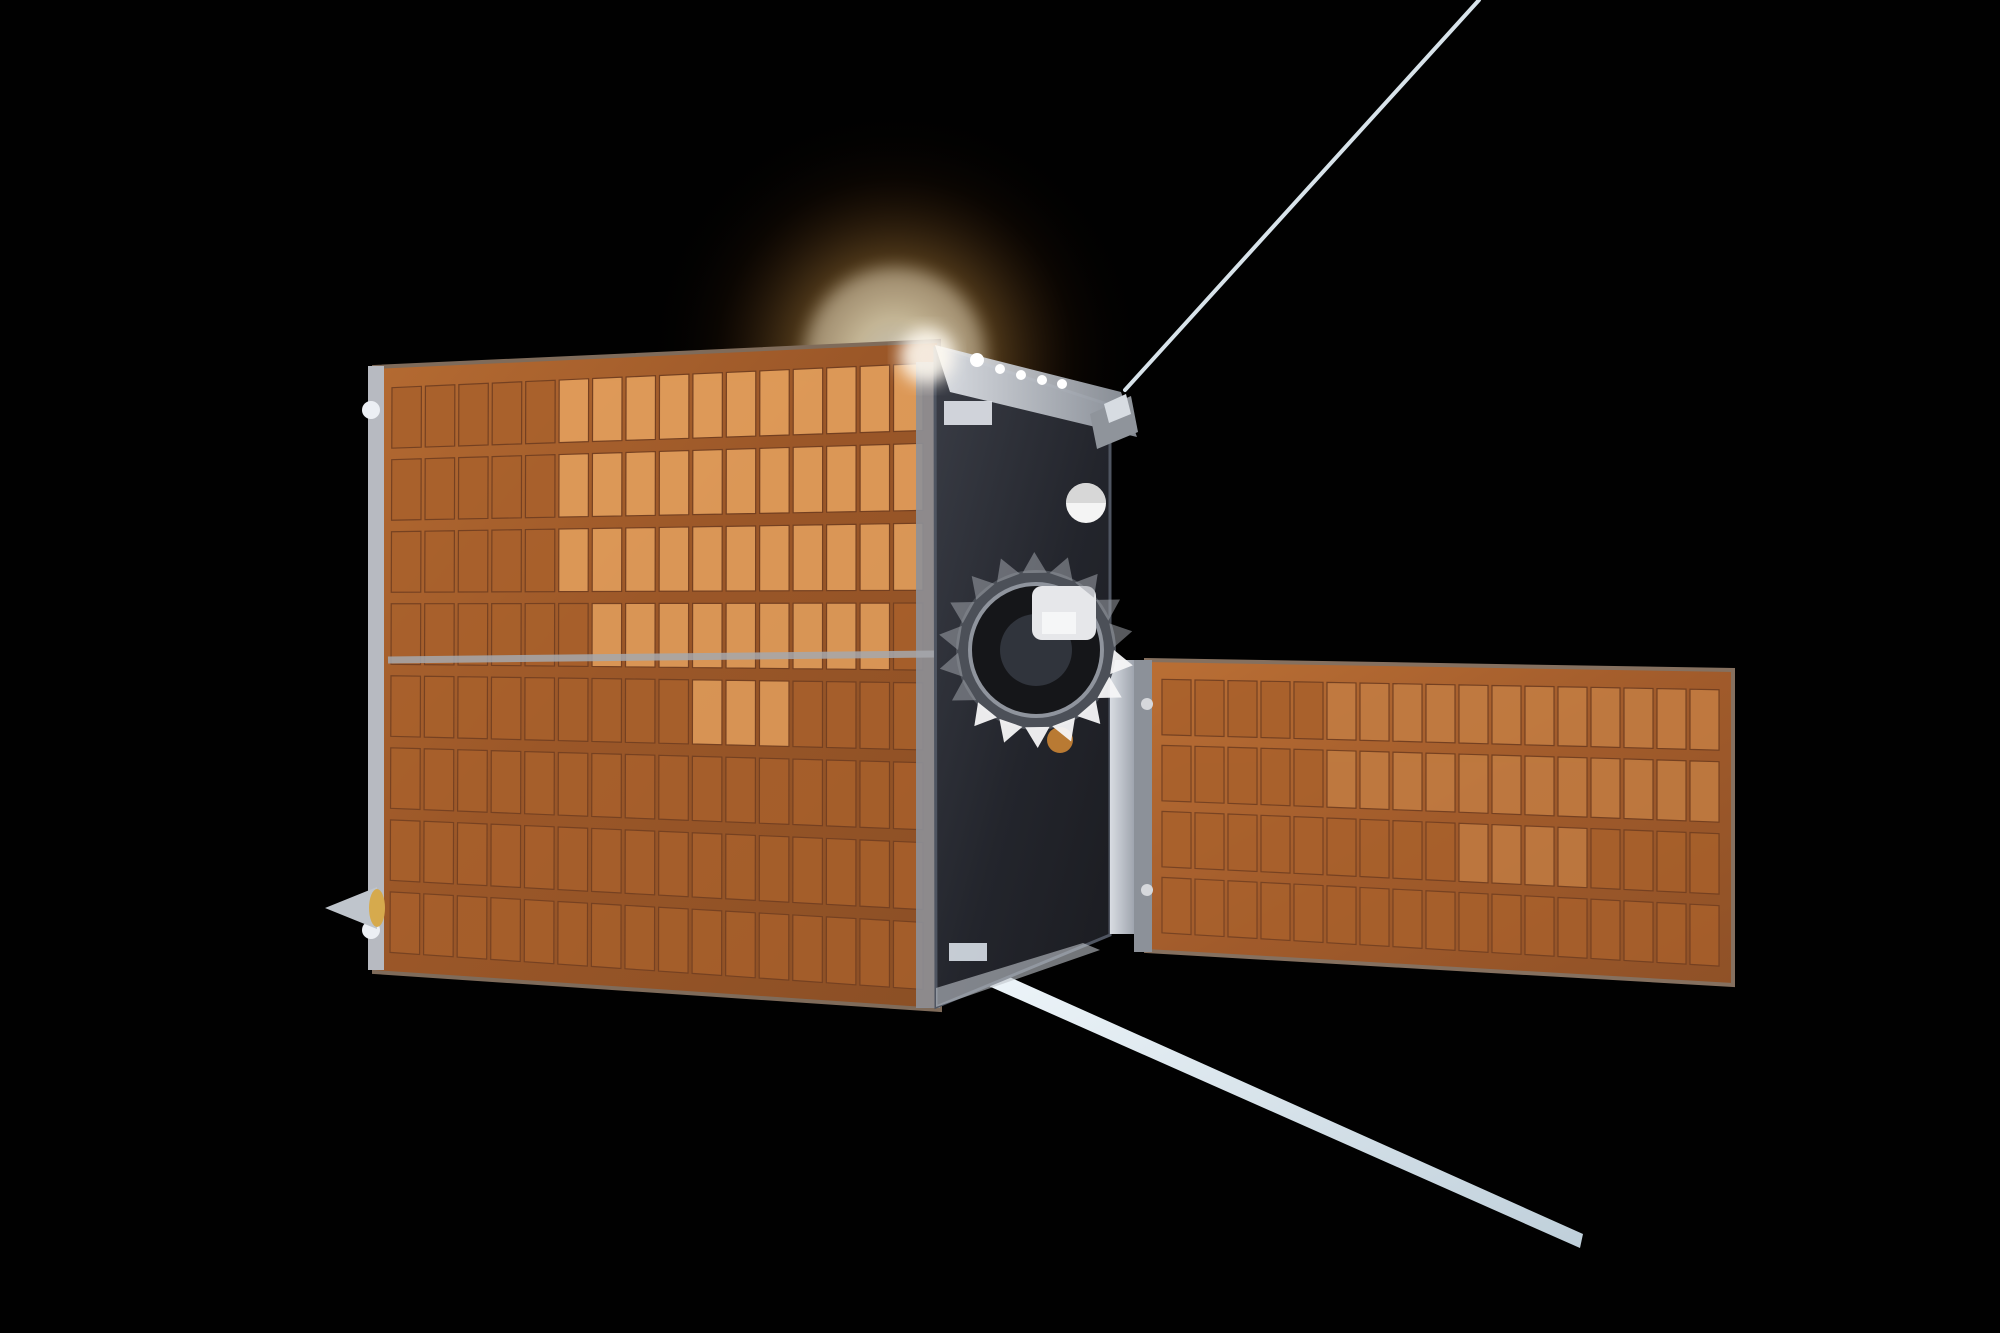 The height and width of the screenshot is (1333, 2000). What do you see at coordinates (1036, 650) in the screenshot?
I see `gear-ring` at bounding box center [1036, 650].